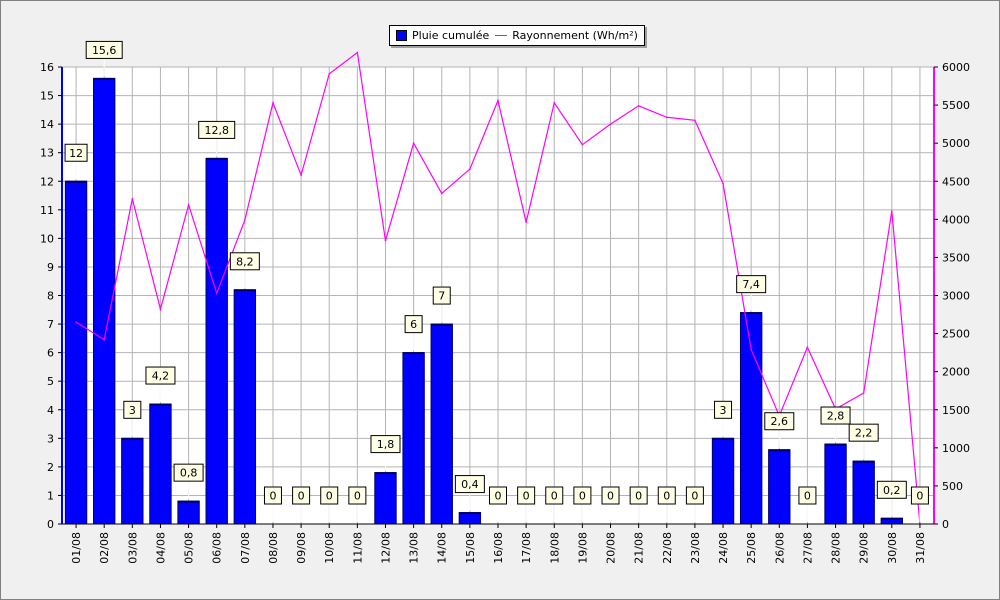 This screenshot has height=600, width=1000. Describe the element at coordinates (956, 410) in the screenshot. I see `y-right-tick-label: 1500` at that location.